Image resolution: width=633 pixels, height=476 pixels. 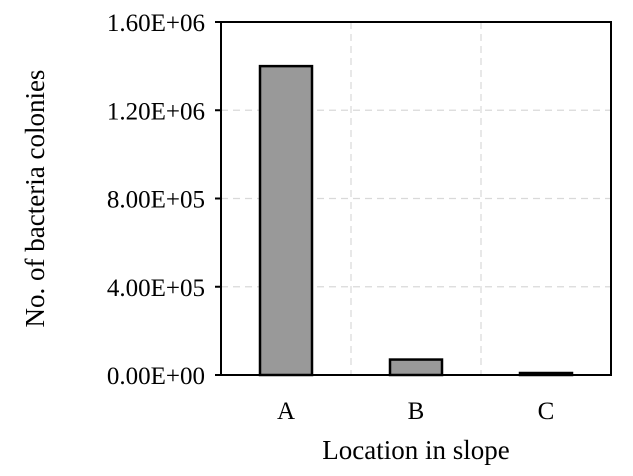 I want to click on y-tick-label: 1.60E+06, so click(x=156, y=23).